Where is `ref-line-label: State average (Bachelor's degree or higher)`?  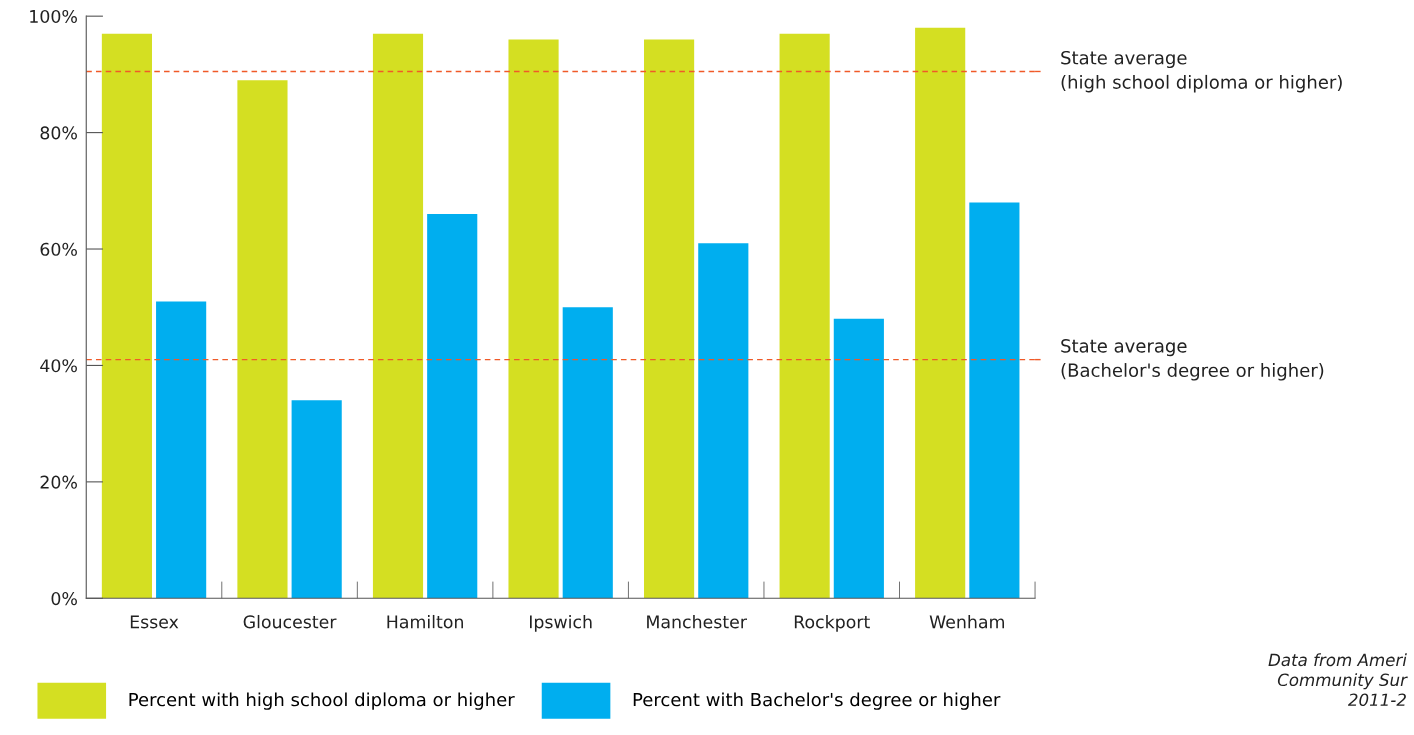 ref-line-label: State average (Bachelor's degree or higher) is located at coordinates (1192, 360).